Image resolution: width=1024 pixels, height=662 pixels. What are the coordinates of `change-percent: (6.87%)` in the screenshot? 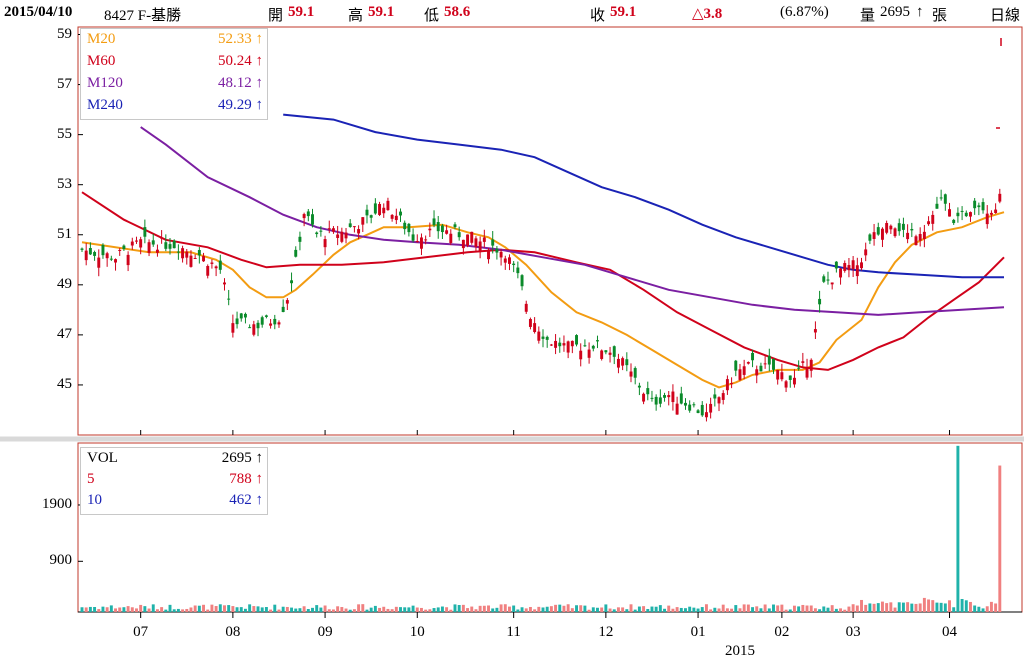 It's located at (804, 12).